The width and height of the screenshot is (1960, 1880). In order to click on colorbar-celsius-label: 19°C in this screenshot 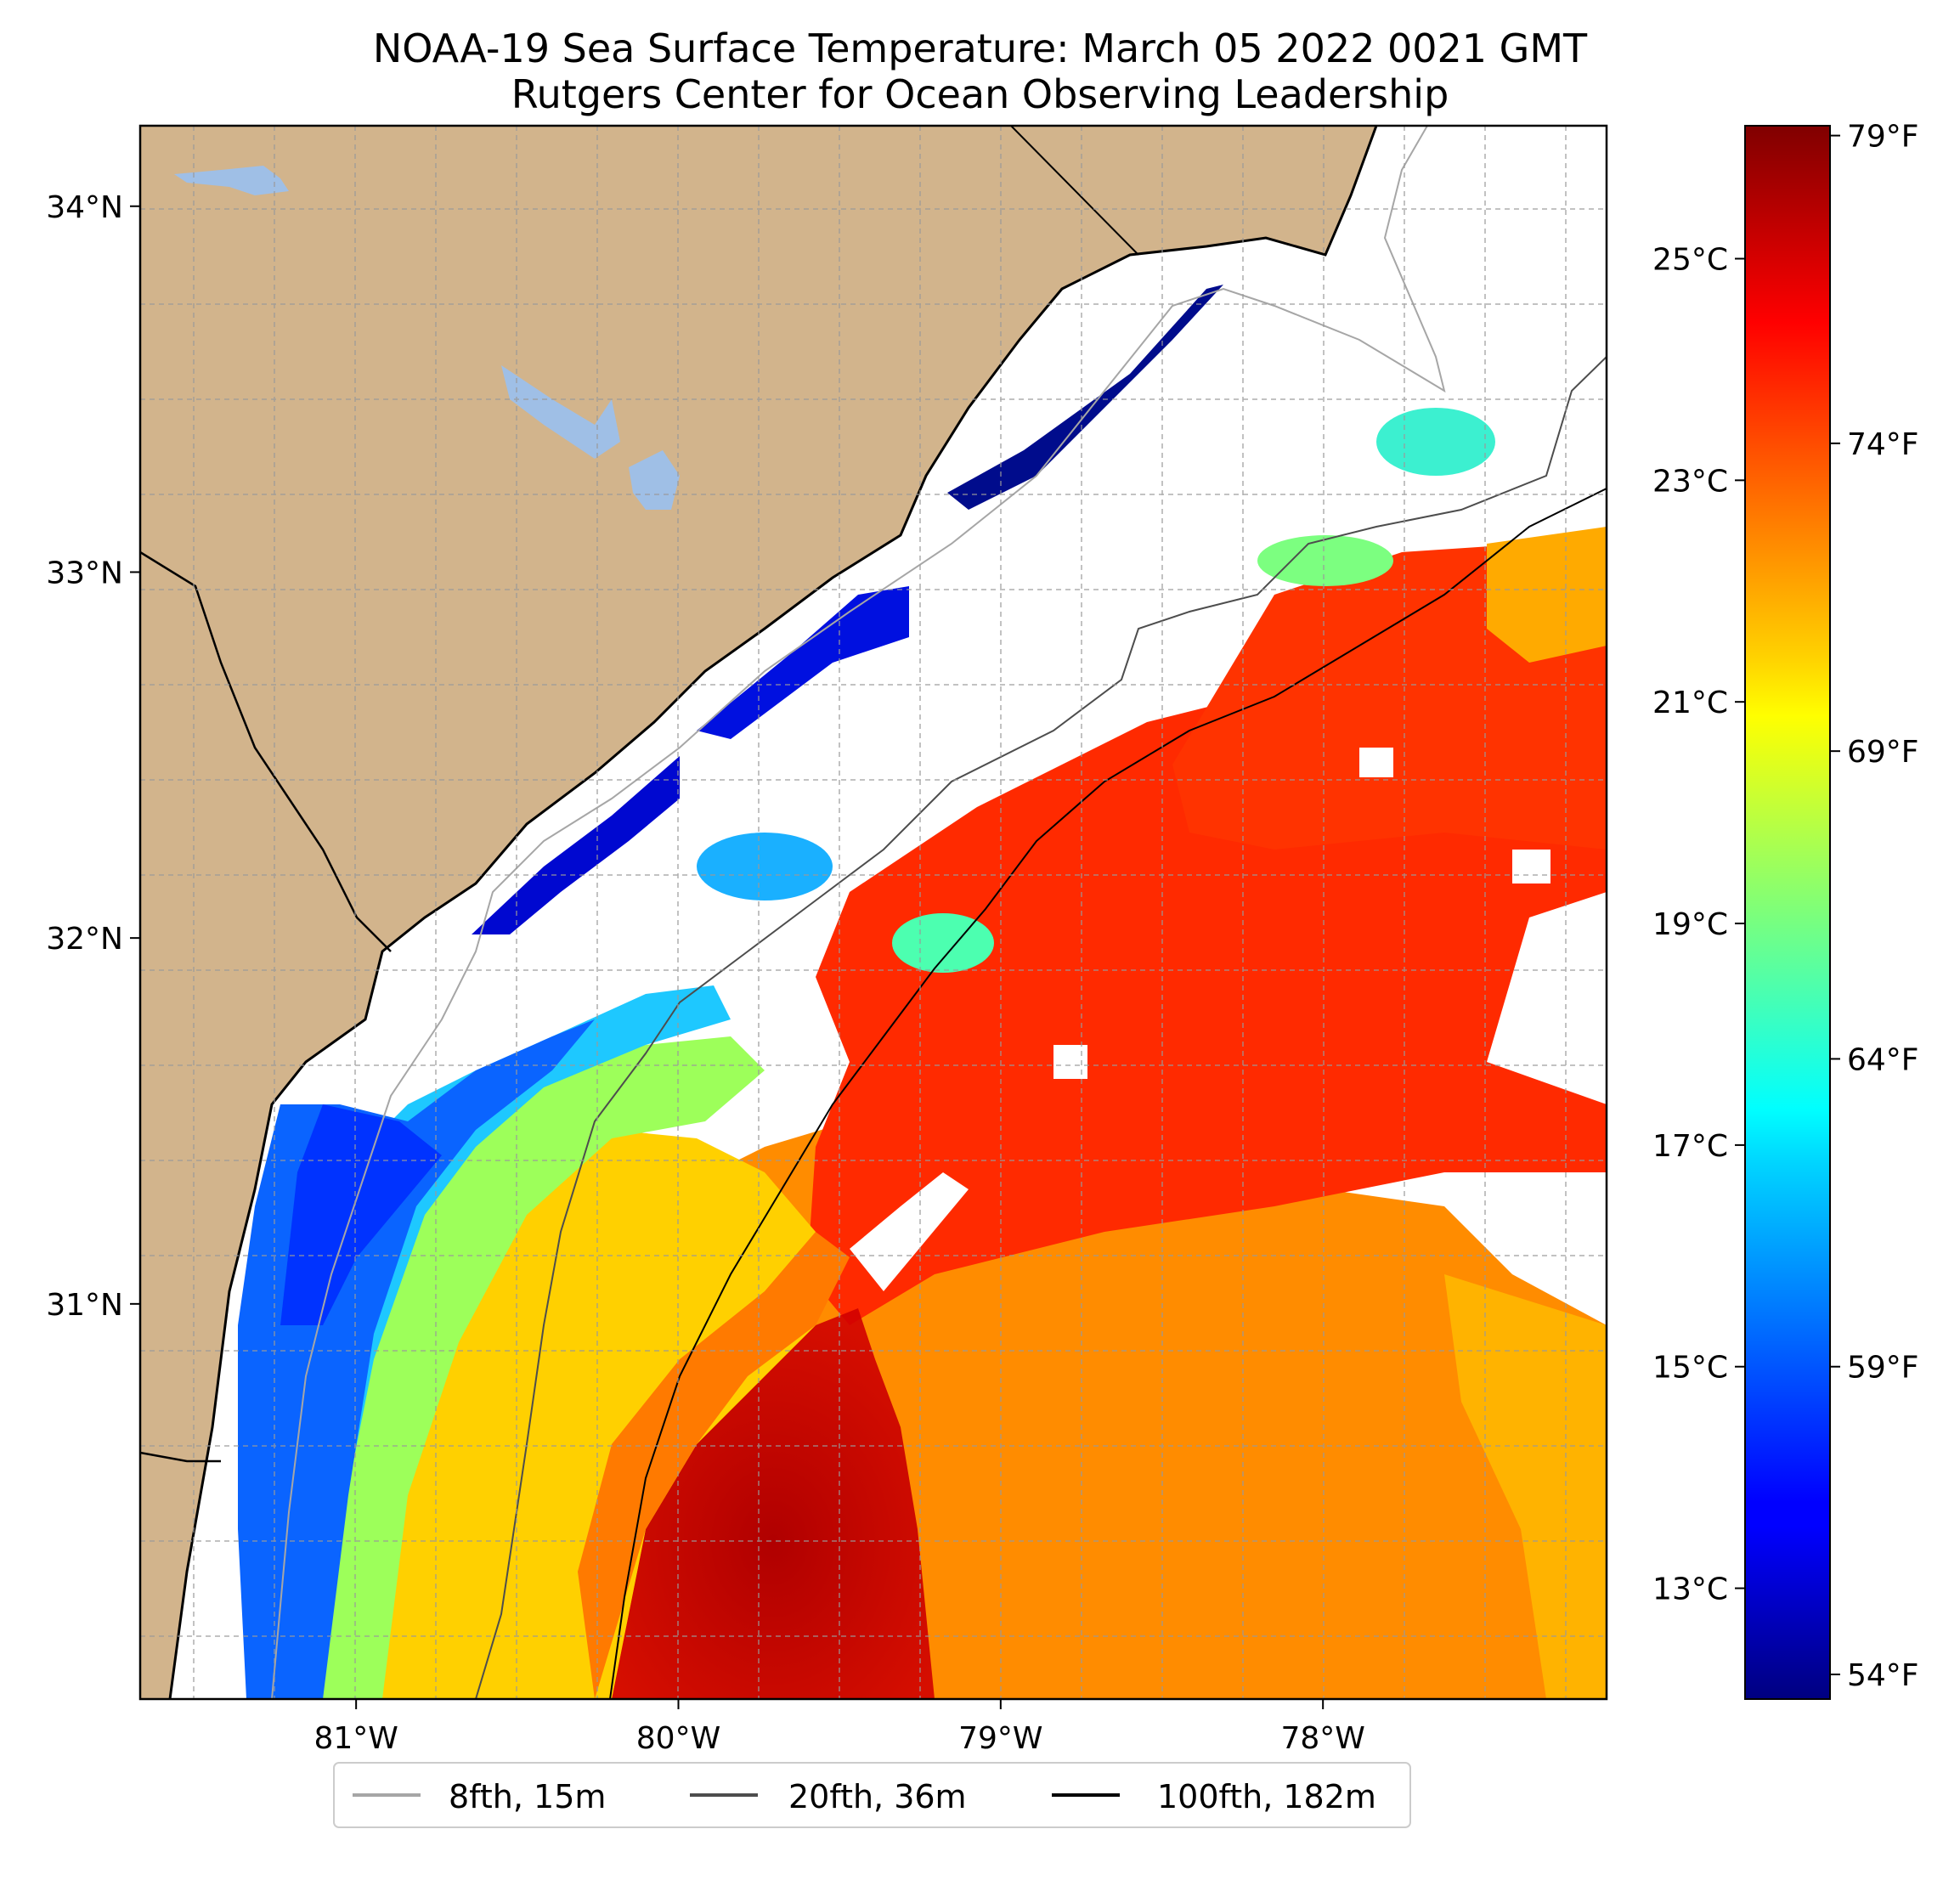, I will do `click(1690, 925)`.